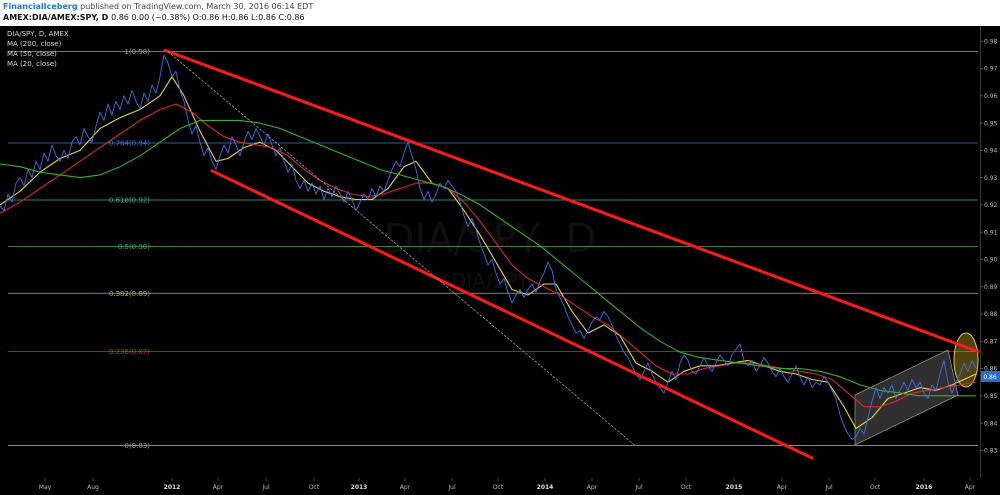 The width and height of the screenshot is (1000, 495). I want to click on y-tick-label-9: 0.89, so click(991, 287).